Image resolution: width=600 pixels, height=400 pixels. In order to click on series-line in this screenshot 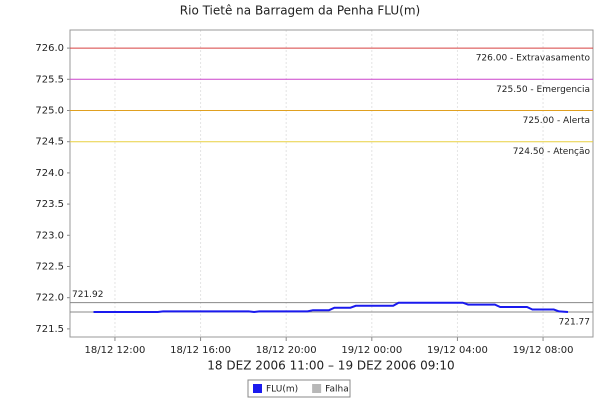, I will do `click(331, 307)`.